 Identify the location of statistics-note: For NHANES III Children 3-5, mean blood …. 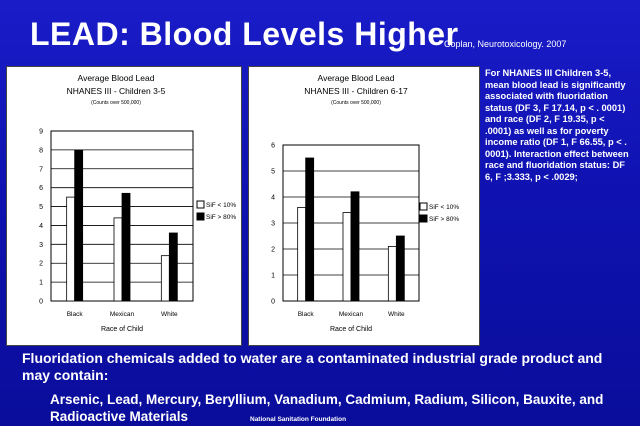
(557, 125).